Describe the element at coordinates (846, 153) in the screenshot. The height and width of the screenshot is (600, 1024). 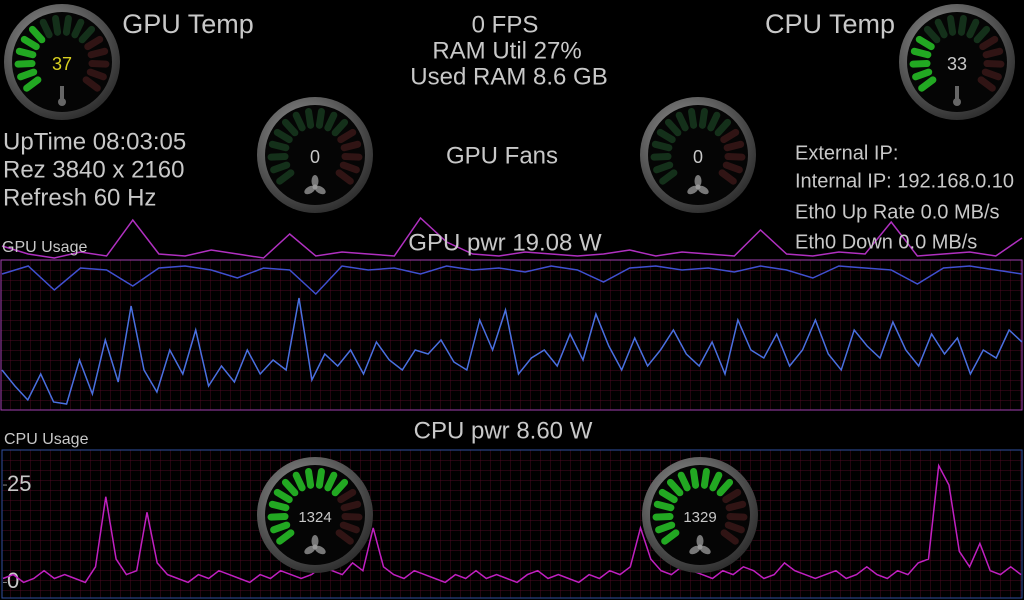
I see `external-ip: External IP:` at that location.